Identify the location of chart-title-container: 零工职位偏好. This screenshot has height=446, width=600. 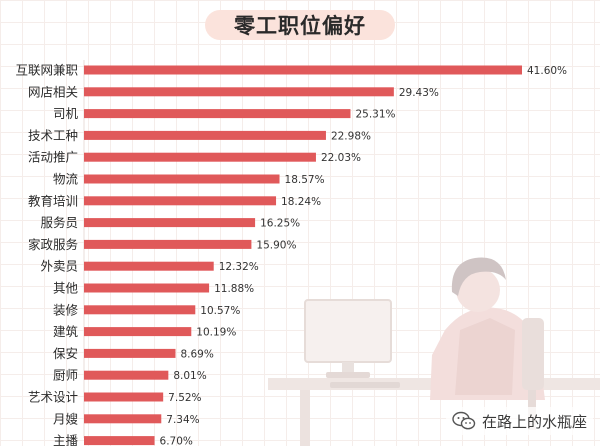
(300, 25).